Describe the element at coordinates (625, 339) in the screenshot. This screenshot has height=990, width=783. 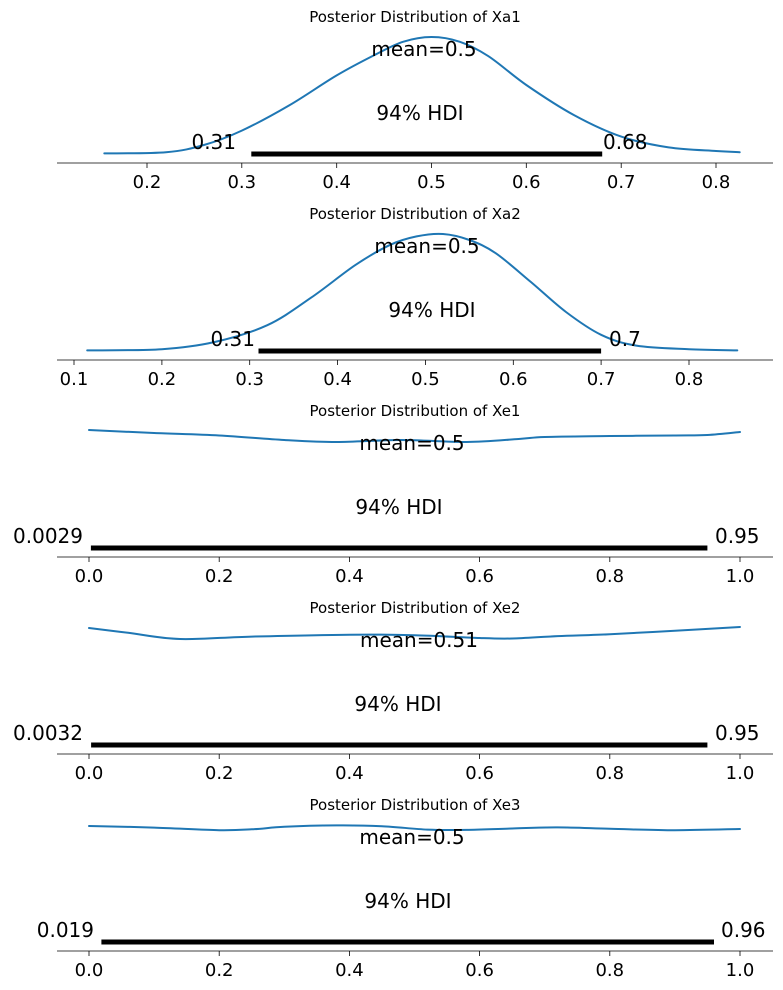
I see `hdi-high-label: 0.7` at that location.